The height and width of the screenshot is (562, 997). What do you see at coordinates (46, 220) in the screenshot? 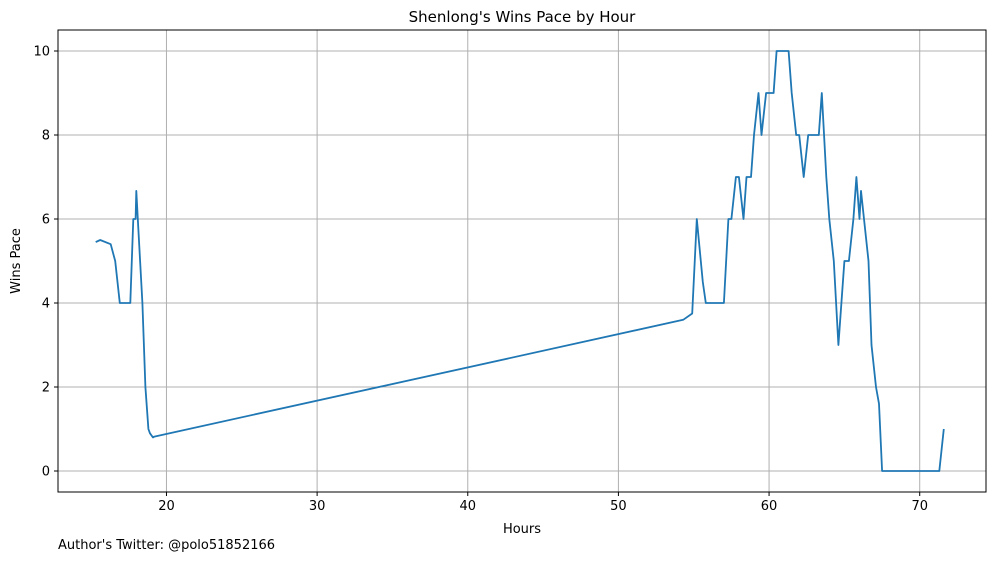
I see `y-tick-label: 6` at bounding box center [46, 220].